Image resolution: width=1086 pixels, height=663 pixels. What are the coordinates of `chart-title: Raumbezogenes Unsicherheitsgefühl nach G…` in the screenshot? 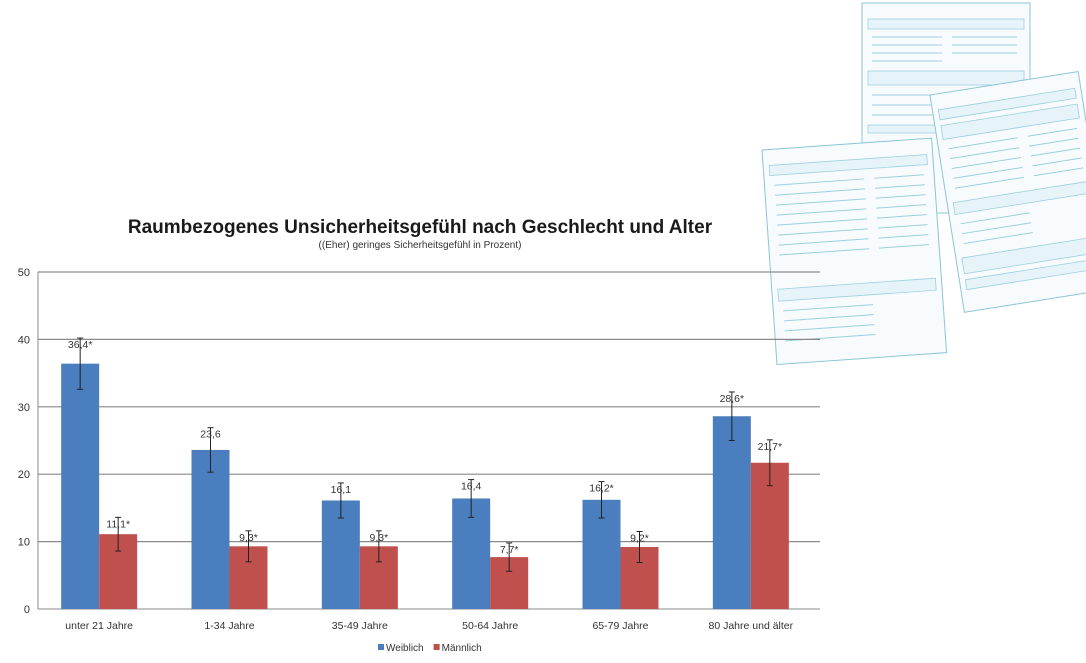 It's located at (420, 227).